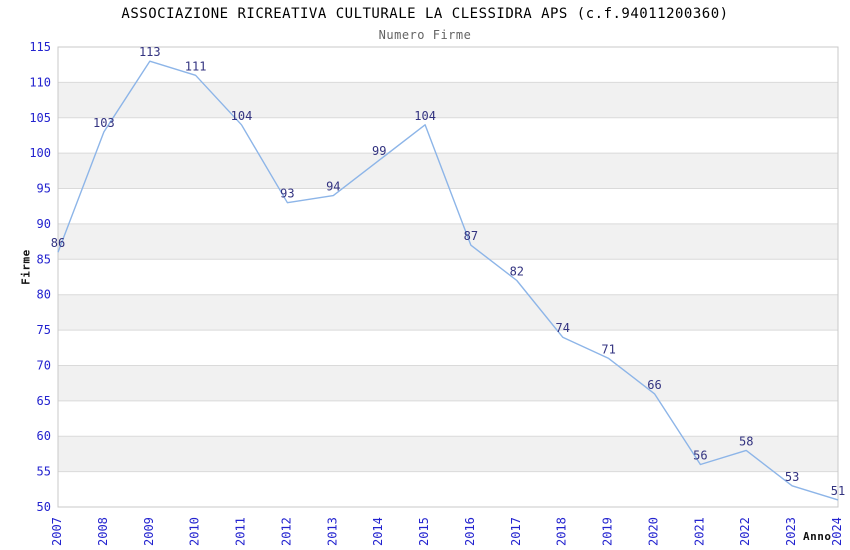 This screenshot has width=850, height=550. Describe the element at coordinates (44, 330) in the screenshot. I see `y-tick-label: 75` at that location.